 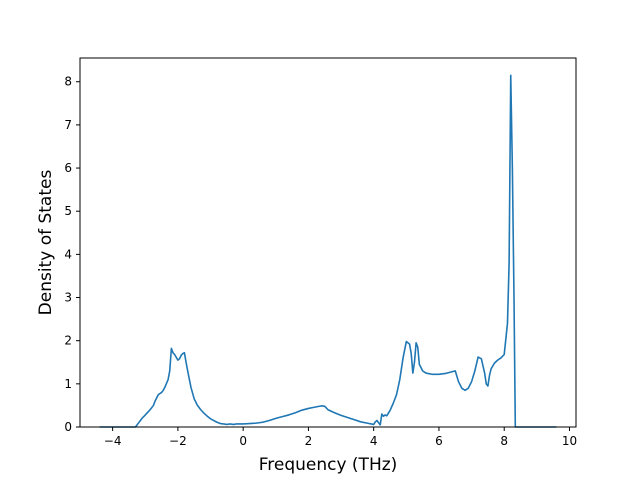 I want to click on x-tick-label: 0, so click(x=243, y=441).